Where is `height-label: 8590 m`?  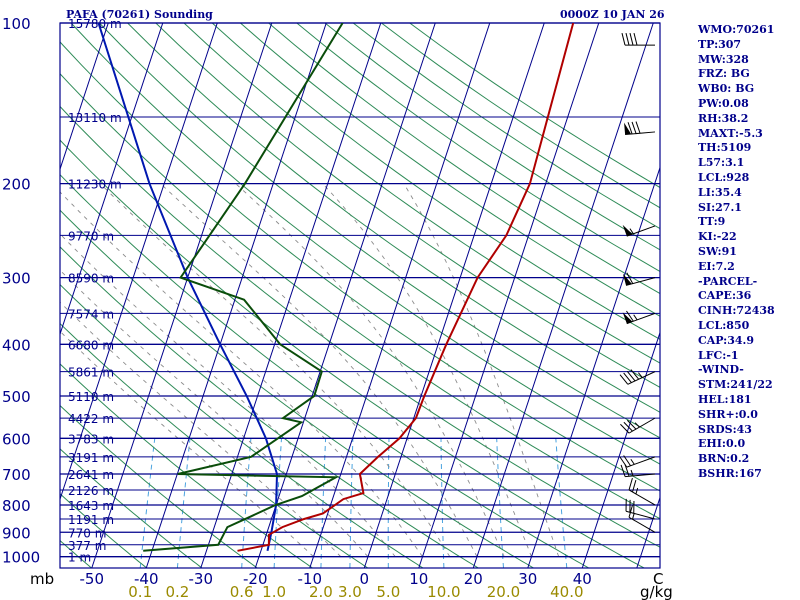 height-label: 8590 m is located at coordinates (91, 279).